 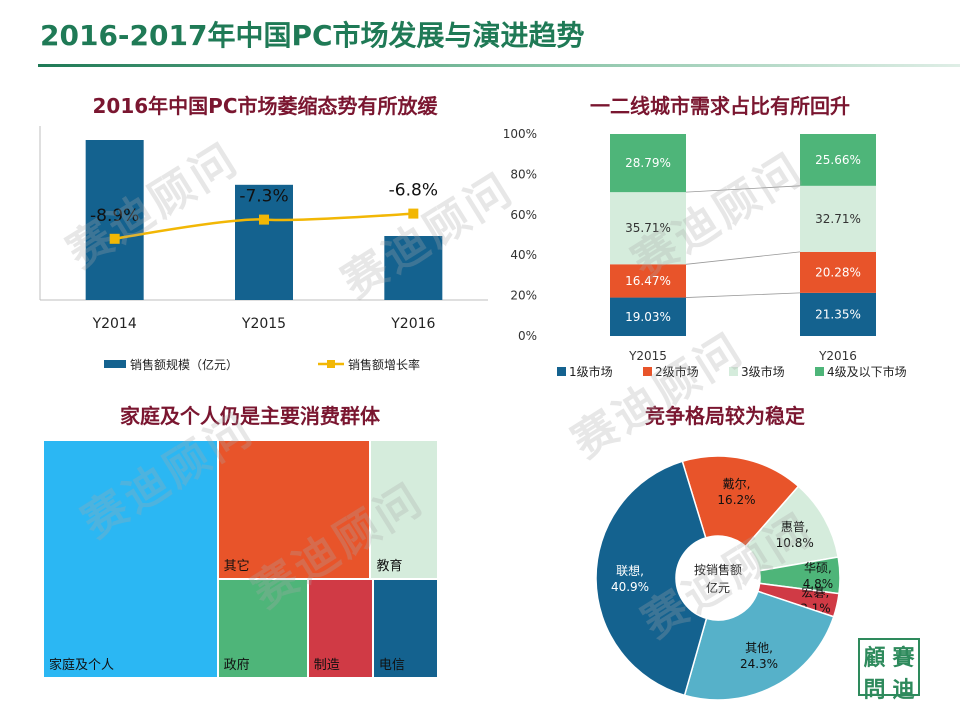 What do you see at coordinates (294, 510) in the screenshot?
I see `treemap-cell: 其它` at bounding box center [294, 510].